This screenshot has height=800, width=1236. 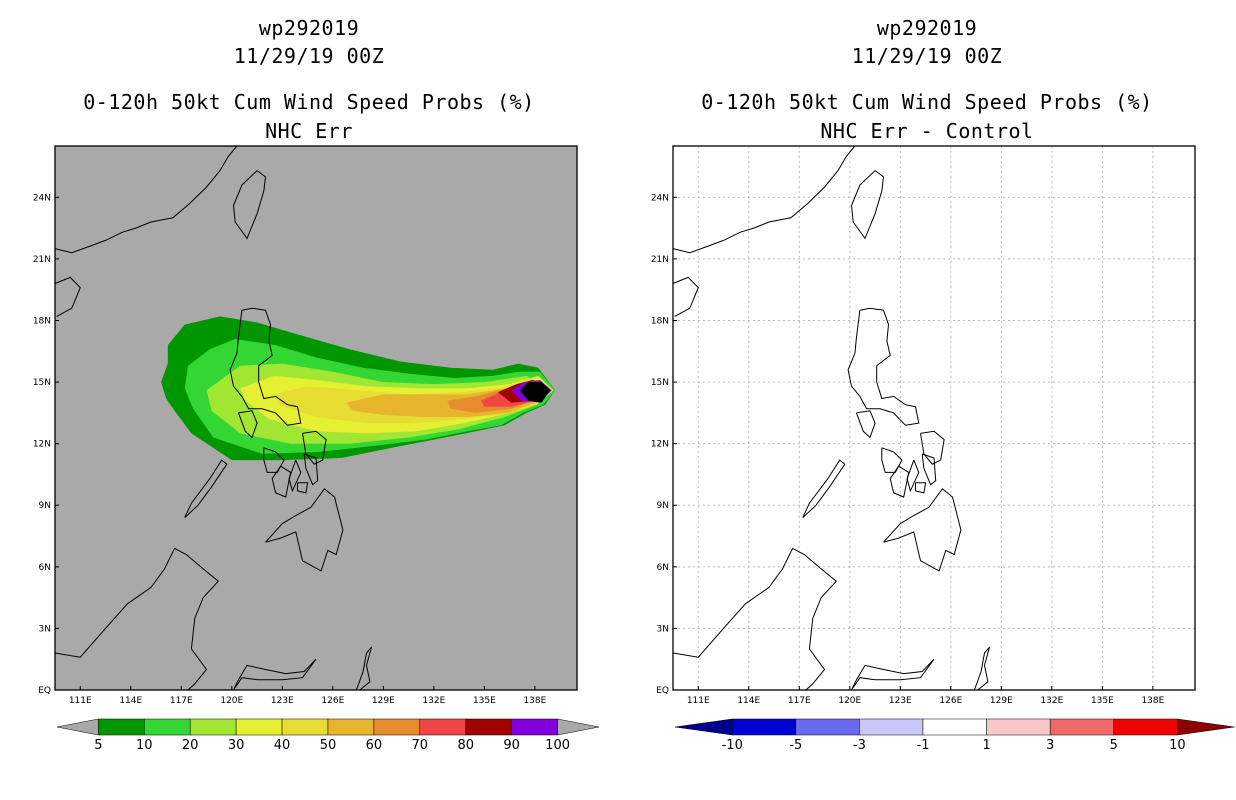 What do you see at coordinates (42, 383) in the screenshot?
I see `y-tick-label: 15N` at bounding box center [42, 383].